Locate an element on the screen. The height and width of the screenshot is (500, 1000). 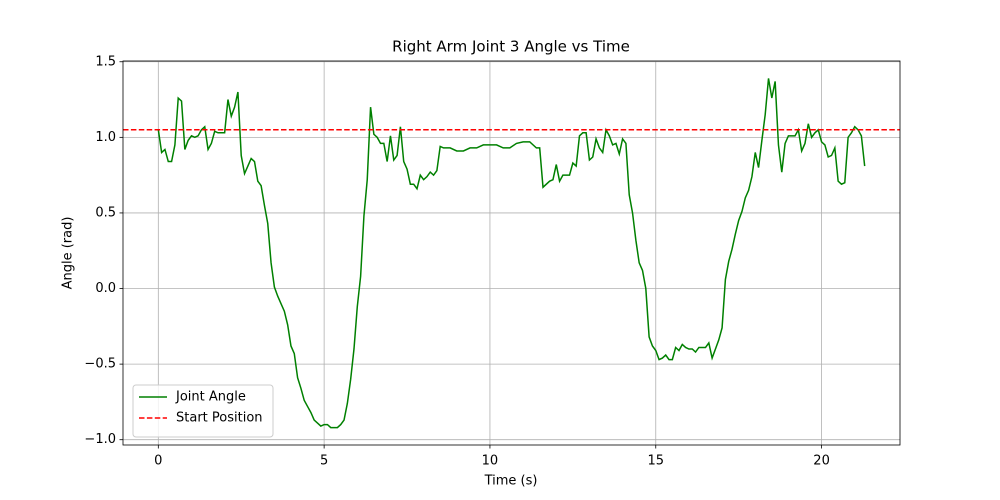
x-tick-label: 10 is located at coordinates (490, 461).